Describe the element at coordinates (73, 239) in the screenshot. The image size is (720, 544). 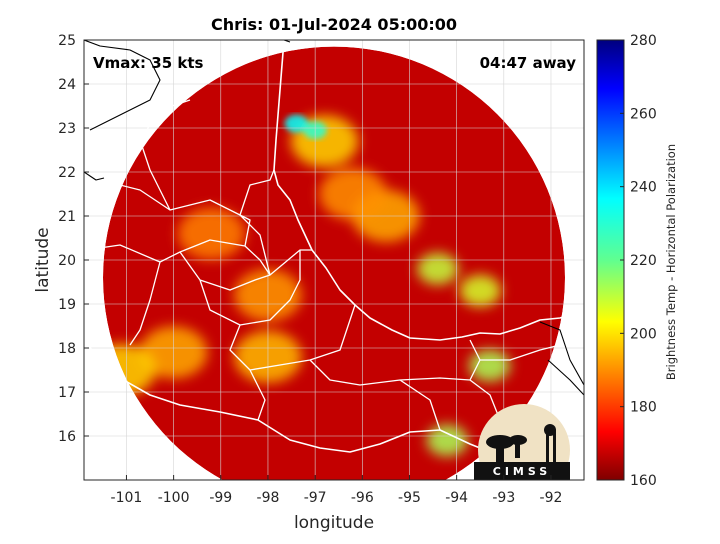
I see `y-axis-ticks: 16 17 18 19 20 21 22 23 24 25` at that location.